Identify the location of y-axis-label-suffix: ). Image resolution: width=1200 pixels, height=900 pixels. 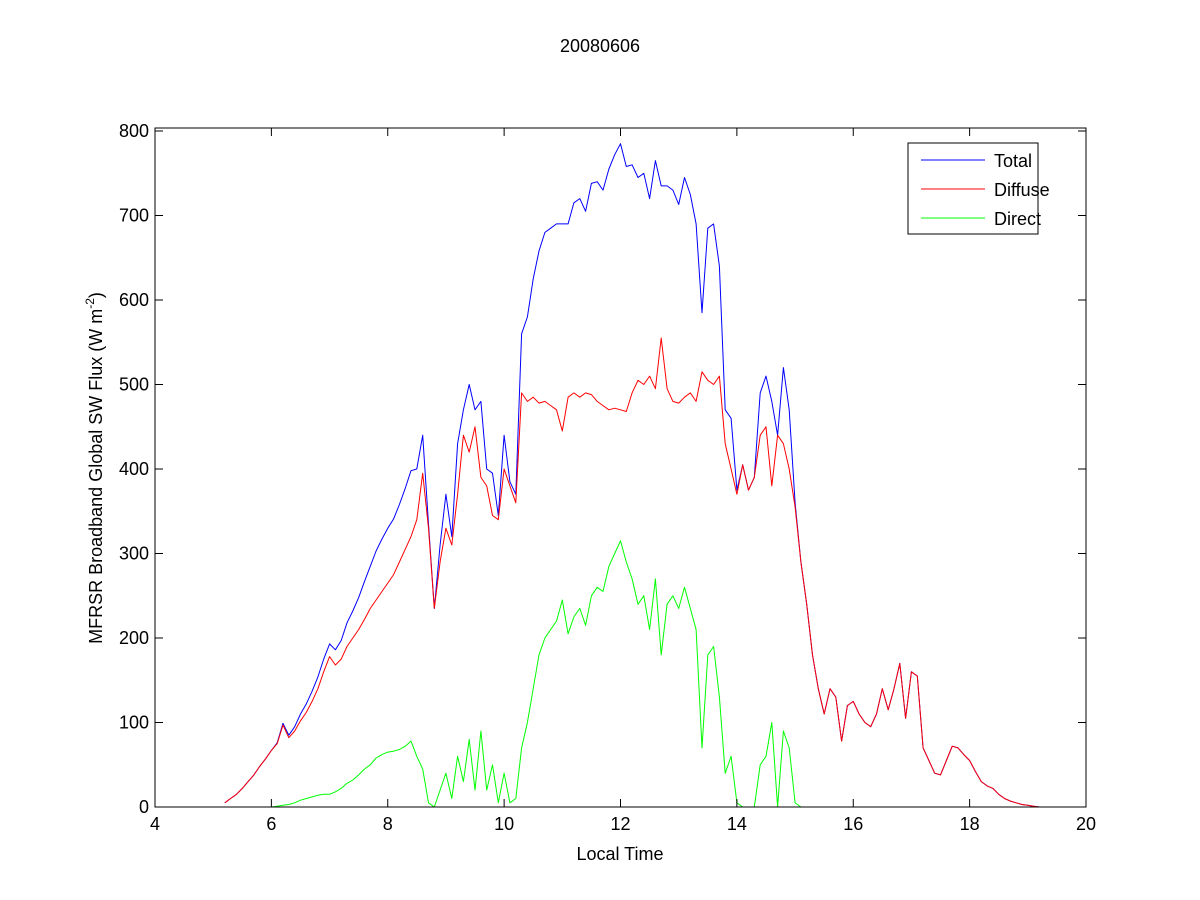
(96, 295).